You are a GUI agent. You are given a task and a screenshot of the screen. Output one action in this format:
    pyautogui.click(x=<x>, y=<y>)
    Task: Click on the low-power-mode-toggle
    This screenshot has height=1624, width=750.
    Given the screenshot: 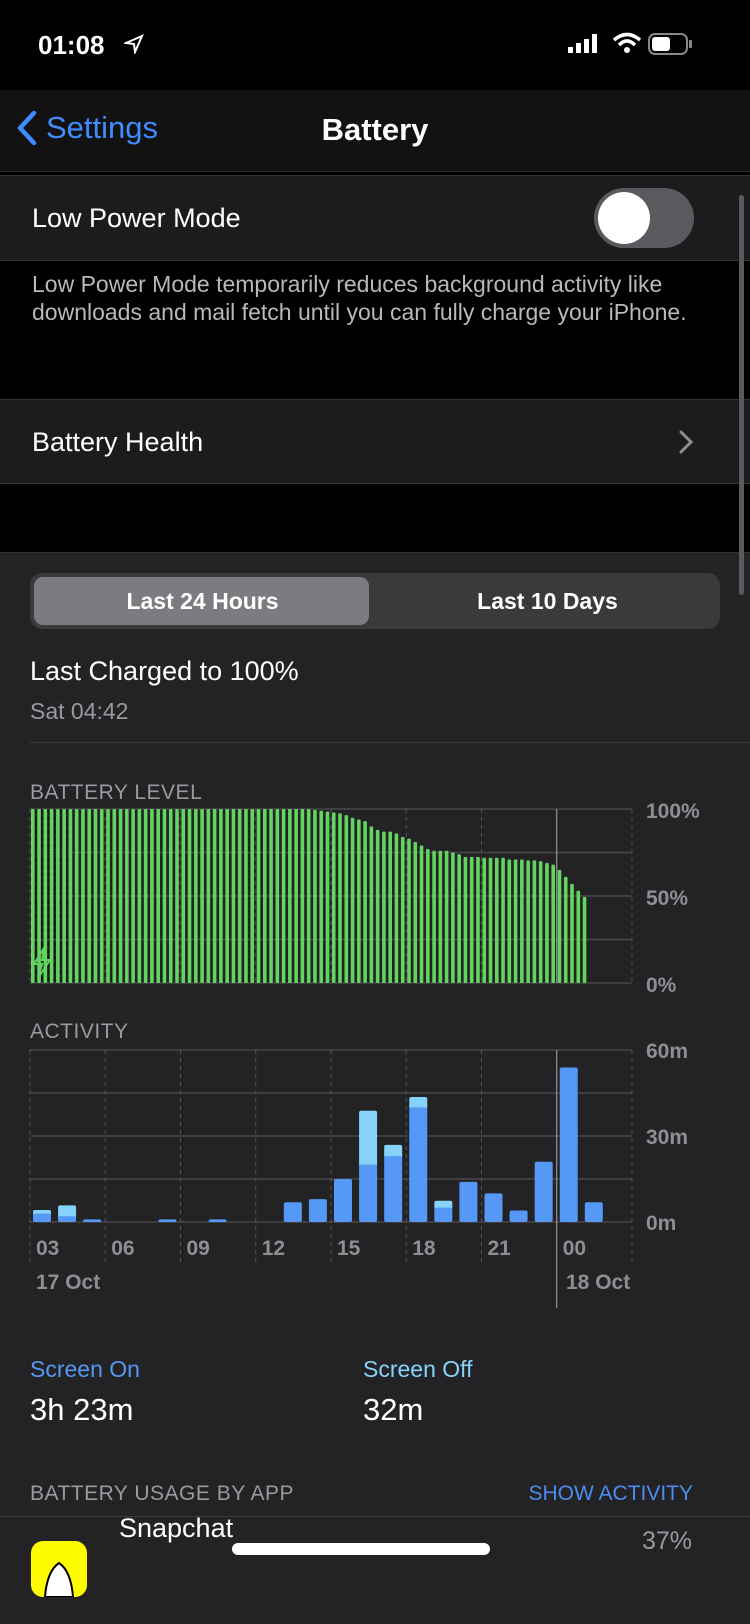 What is the action you would take?
    pyautogui.click(x=644, y=218)
    